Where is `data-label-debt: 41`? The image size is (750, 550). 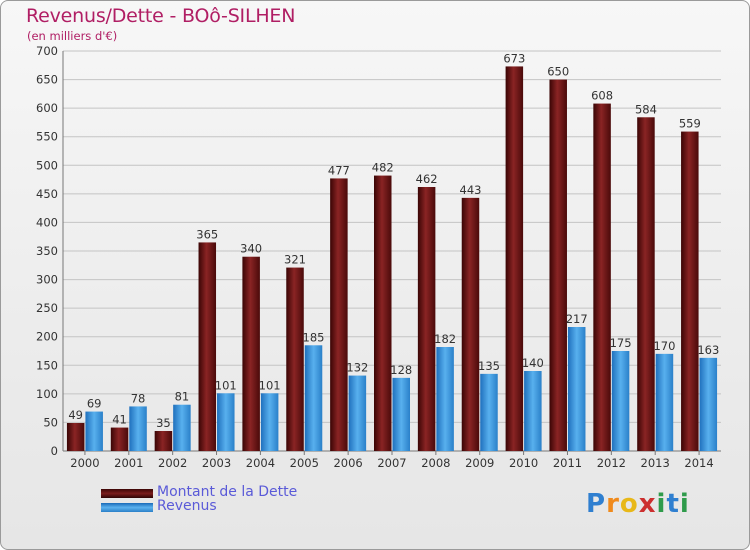
data-label-debt: 41 is located at coordinates (119, 420).